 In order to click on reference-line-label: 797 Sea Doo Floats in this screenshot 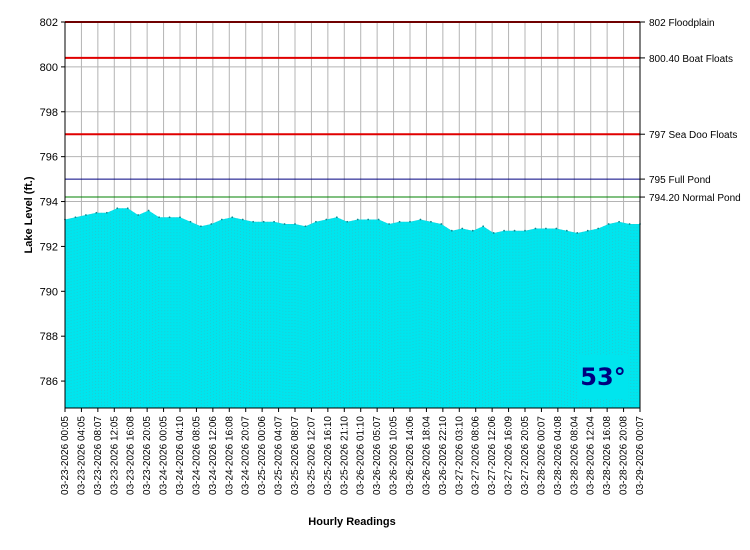, I will do `click(693, 135)`.